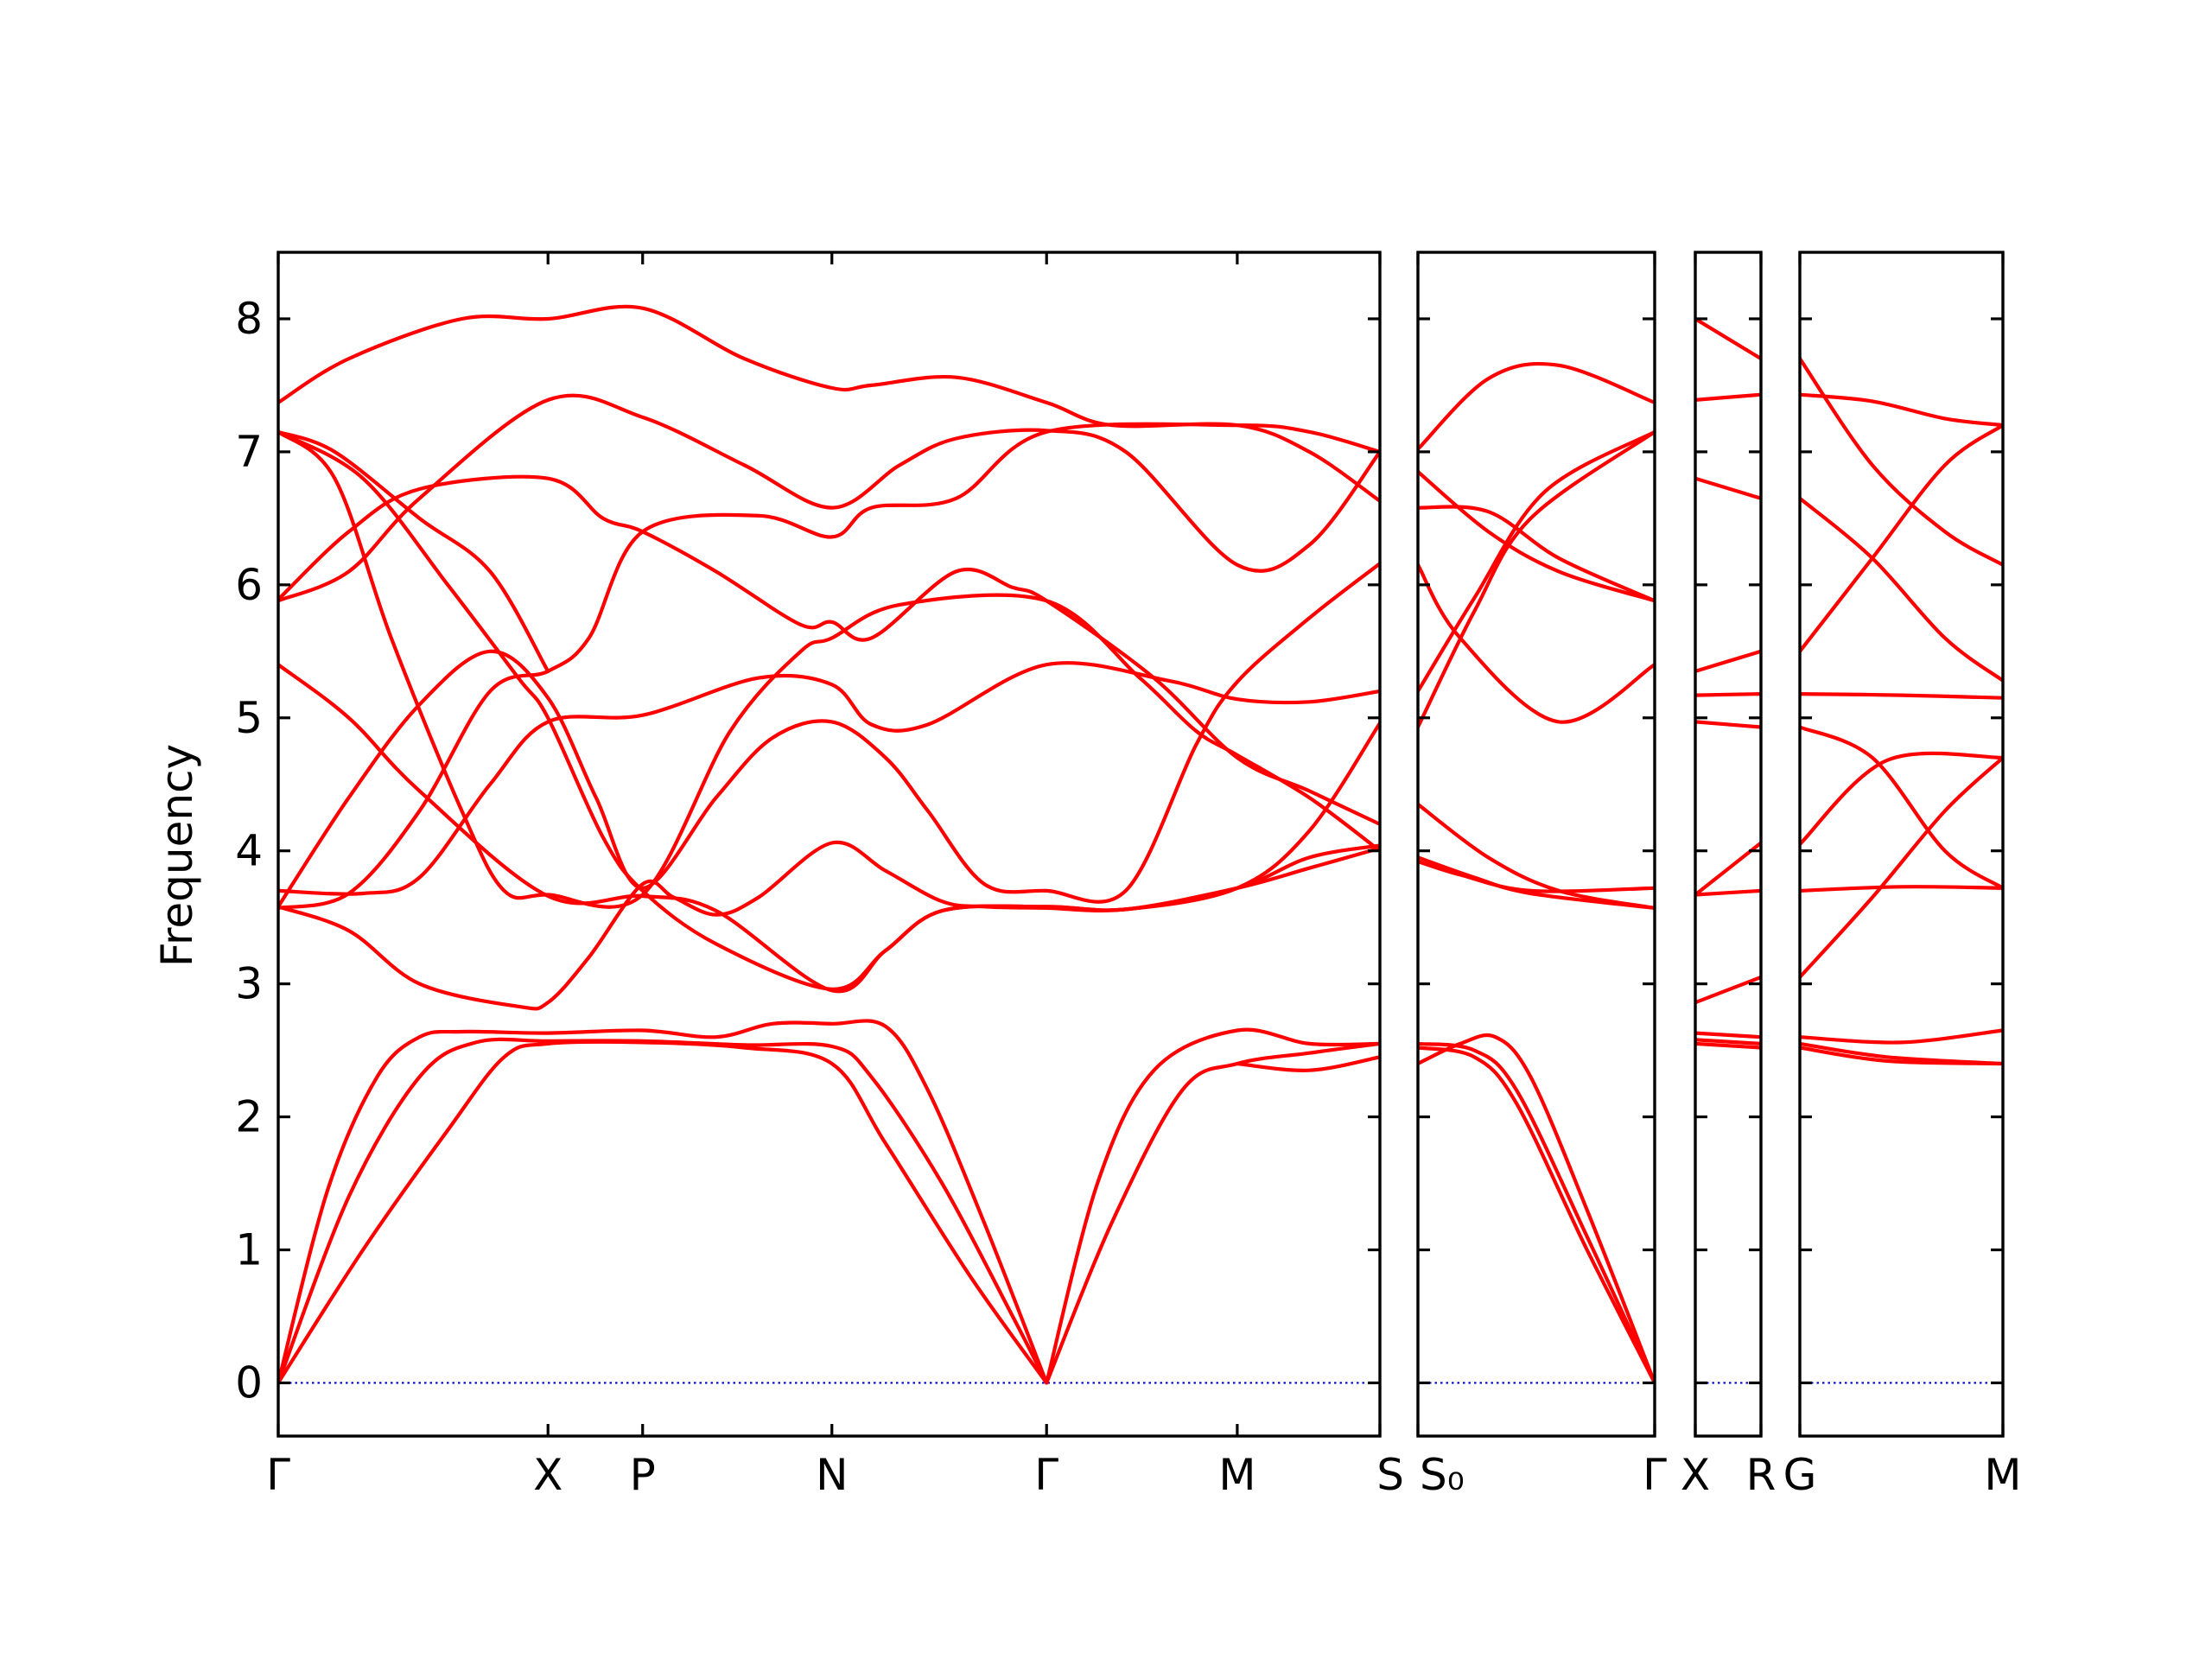 Image resolution: width=2212 pixels, height=1659 pixels. Describe the element at coordinates (249, 1249) in the screenshot. I see `y-tick-label: 1` at that location.